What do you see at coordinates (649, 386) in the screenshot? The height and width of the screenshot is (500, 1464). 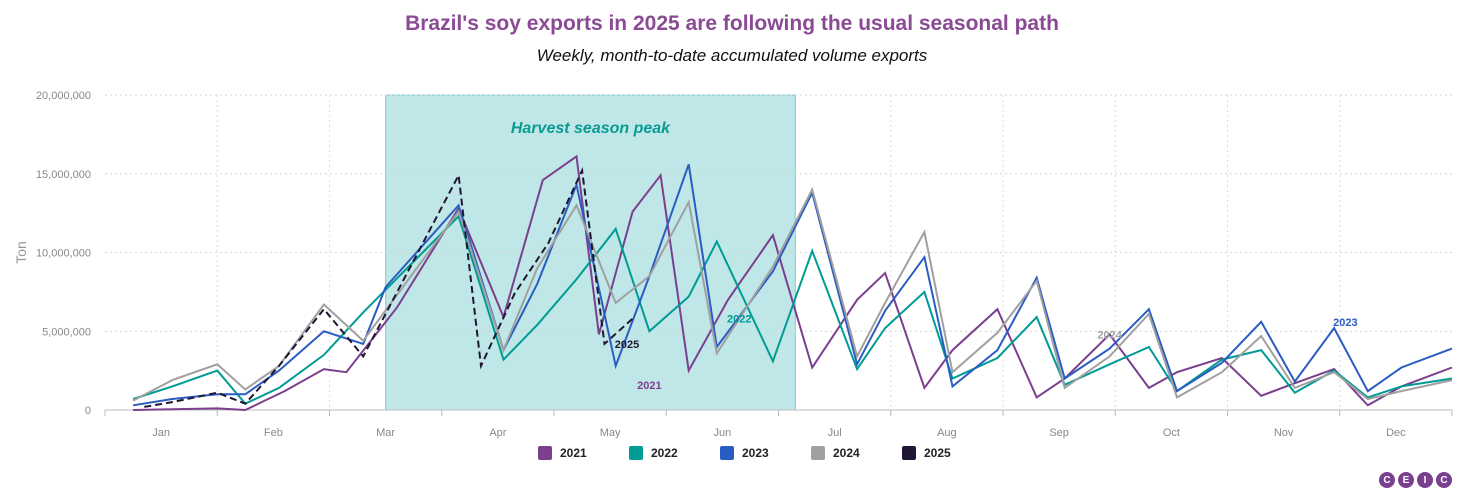 I see `annotation-2021: 2021` at bounding box center [649, 386].